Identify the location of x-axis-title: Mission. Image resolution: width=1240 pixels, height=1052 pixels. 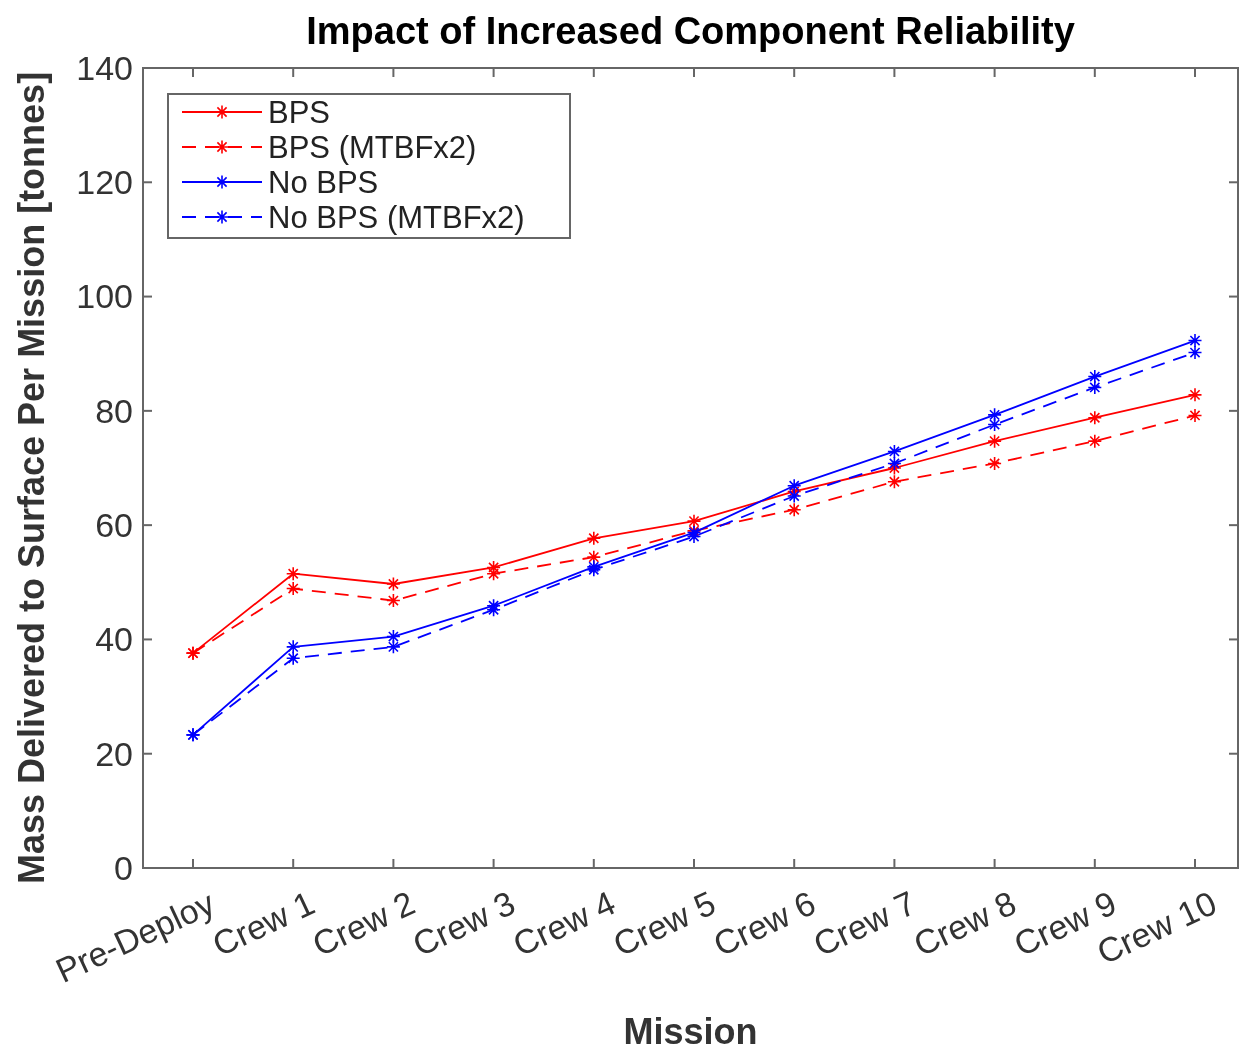
(690, 1031).